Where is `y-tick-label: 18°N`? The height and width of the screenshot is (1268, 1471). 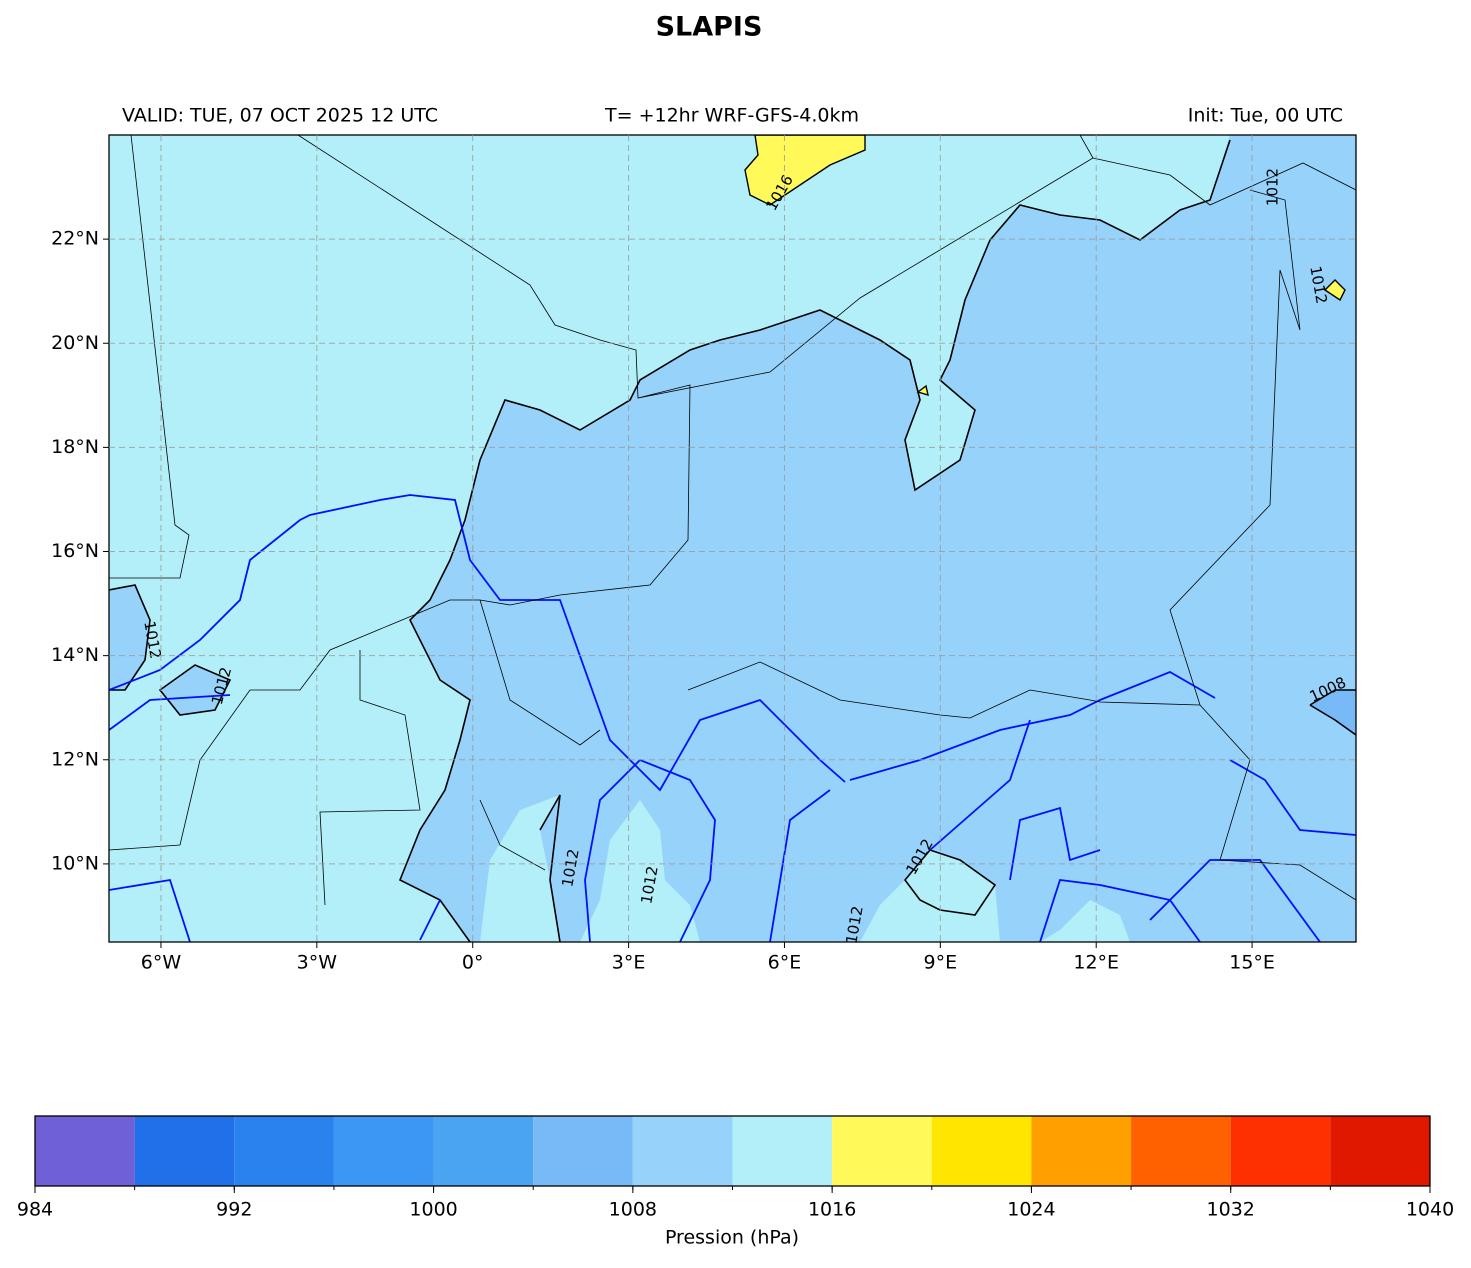
y-tick-label: 18°N is located at coordinates (75, 447).